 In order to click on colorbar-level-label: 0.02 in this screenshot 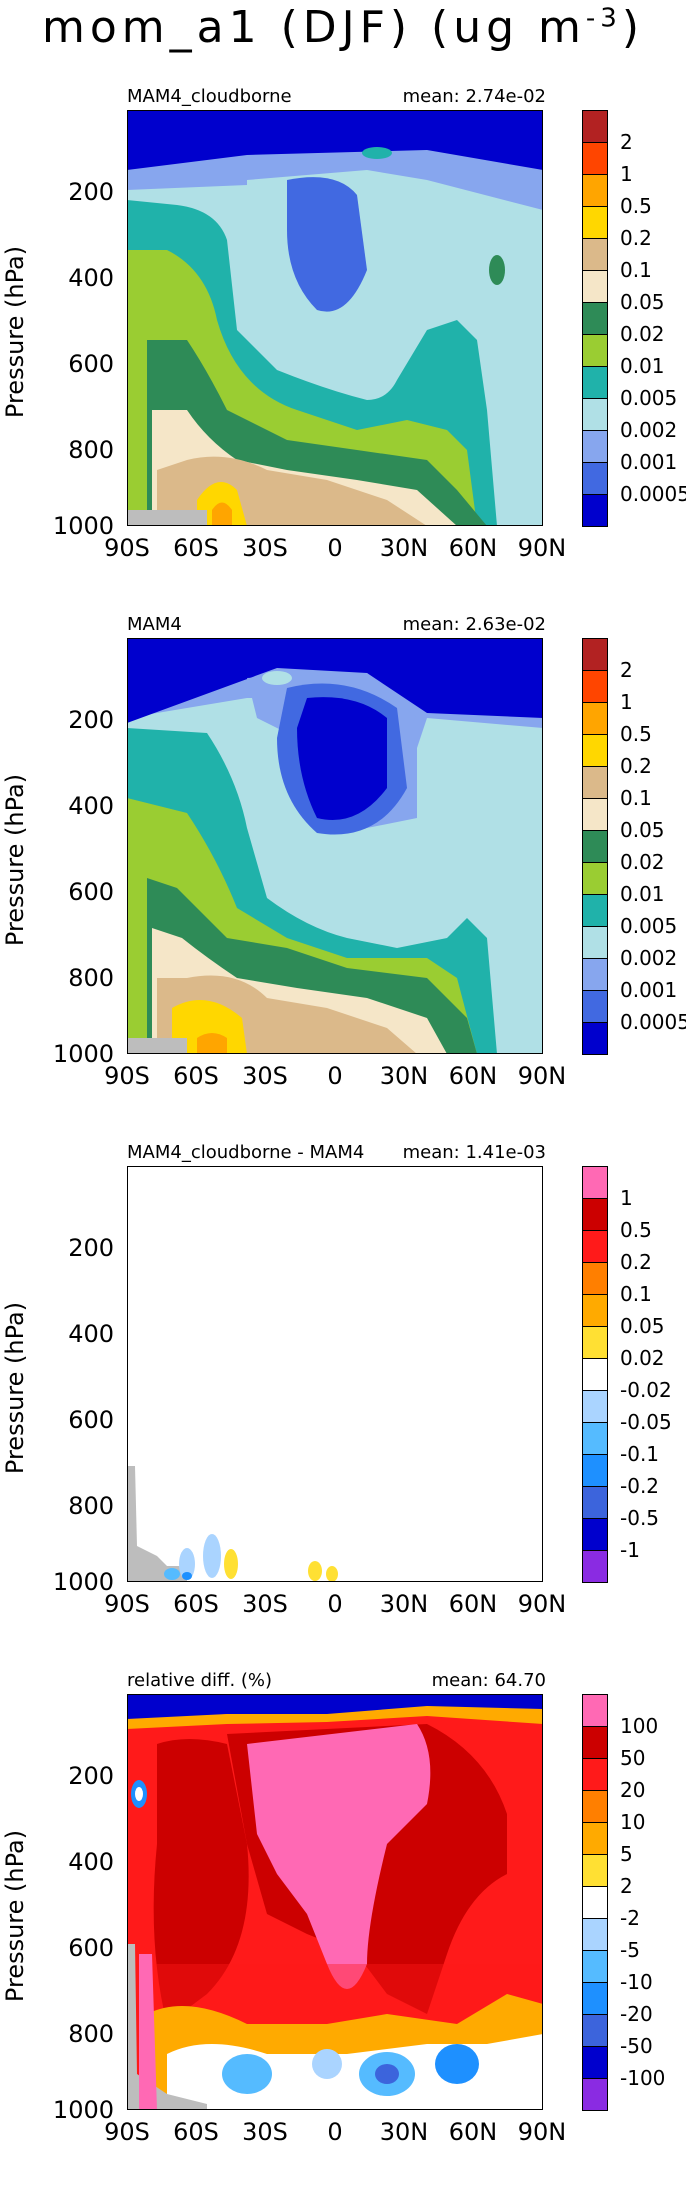, I will do `click(642, 1358)`.